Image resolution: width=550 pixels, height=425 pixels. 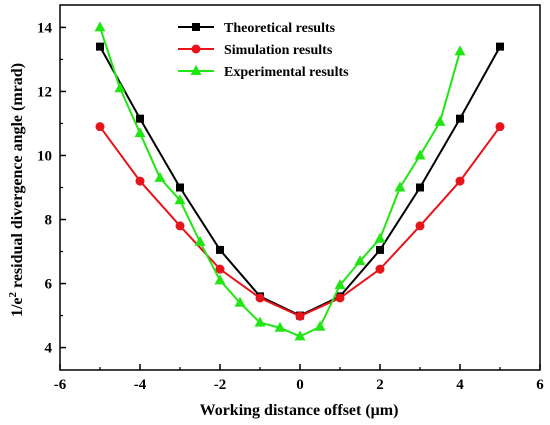 What do you see at coordinates (51, 188) in the screenshot?
I see `y-axis: 4 6 8 10 12 14` at bounding box center [51, 188].